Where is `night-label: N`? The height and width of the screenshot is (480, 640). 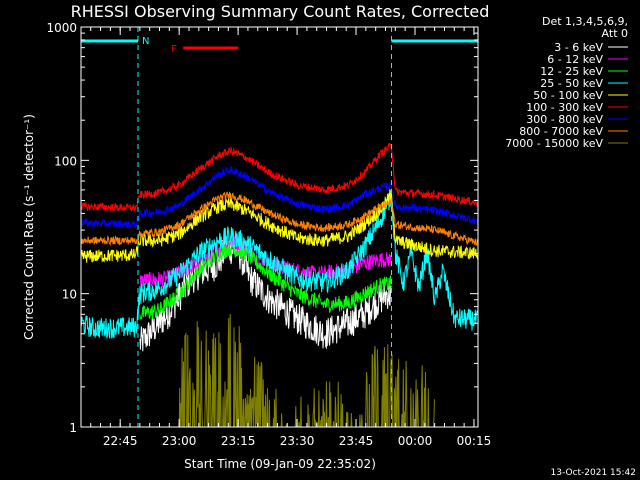
night-label: N is located at coordinates (145, 41).